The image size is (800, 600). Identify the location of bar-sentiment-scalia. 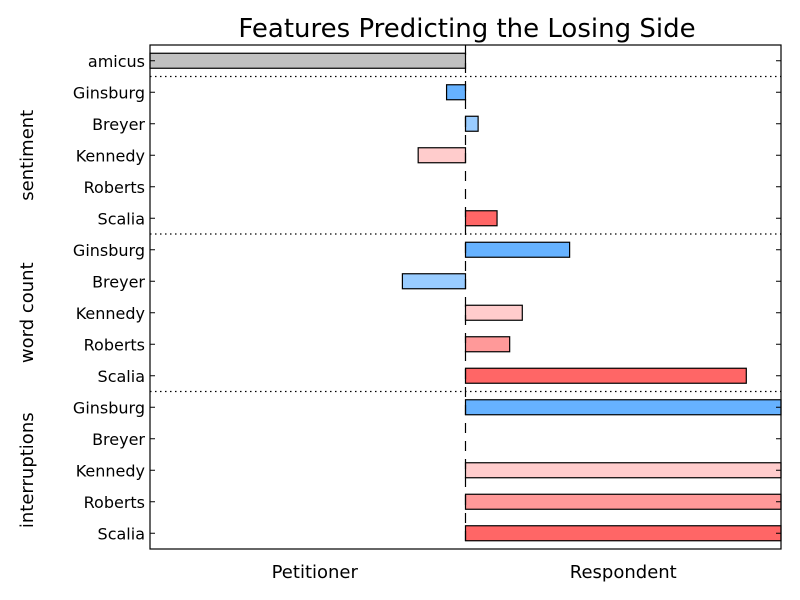
(481, 218).